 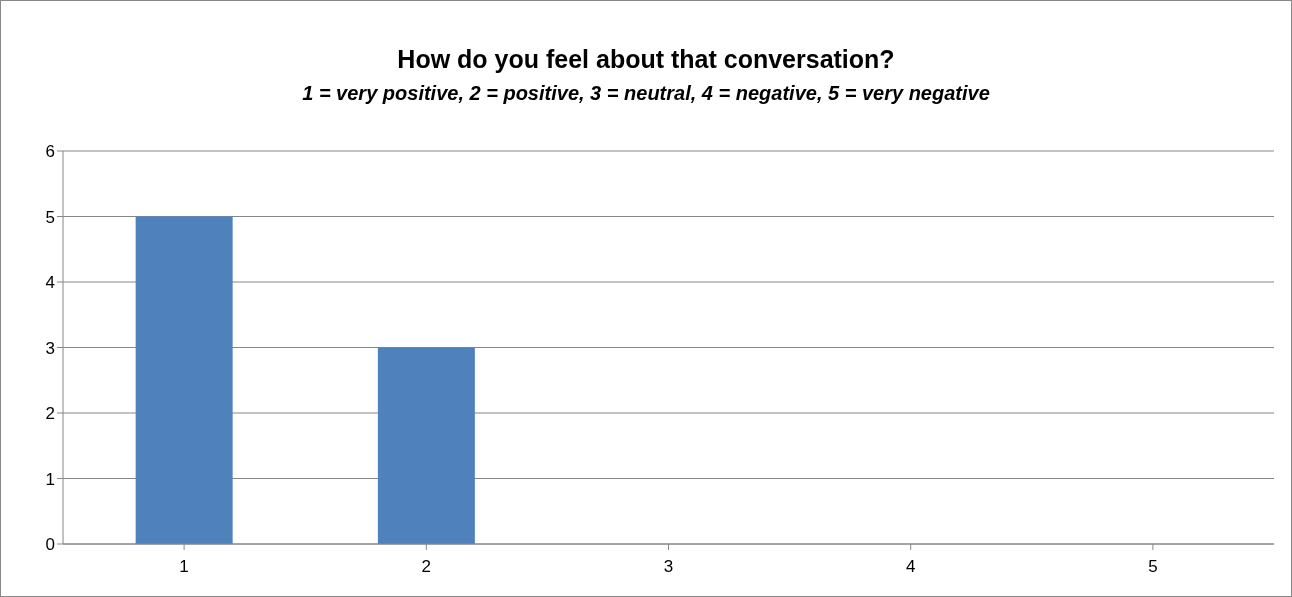 I want to click on y-tick-label: 0, so click(x=50, y=545).